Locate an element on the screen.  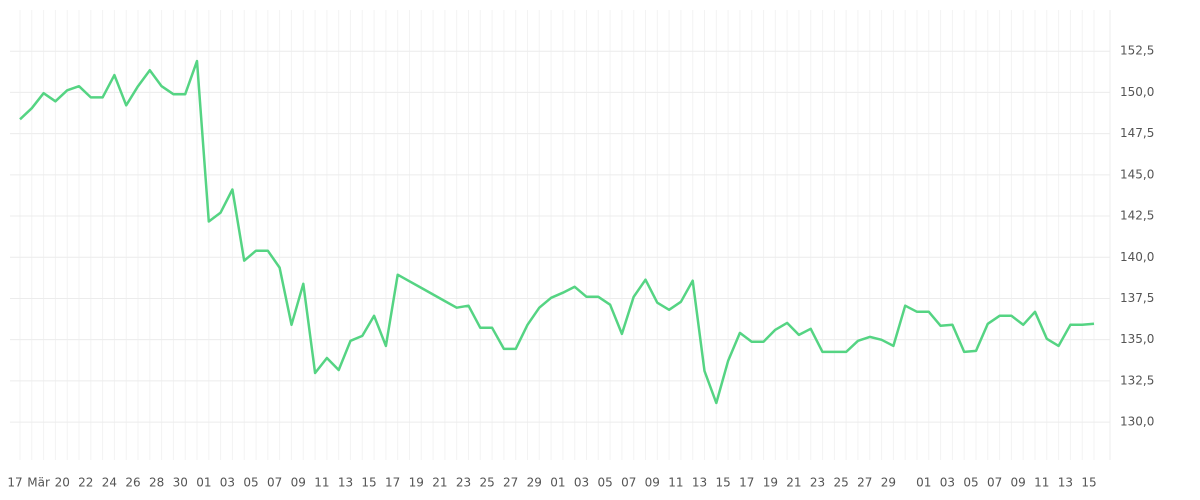
y-tick-label: 132,5 is located at coordinates (1137, 380).